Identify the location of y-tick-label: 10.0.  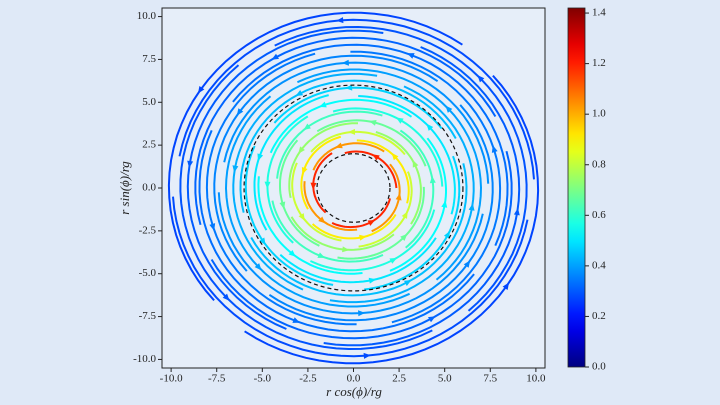
(147, 16).